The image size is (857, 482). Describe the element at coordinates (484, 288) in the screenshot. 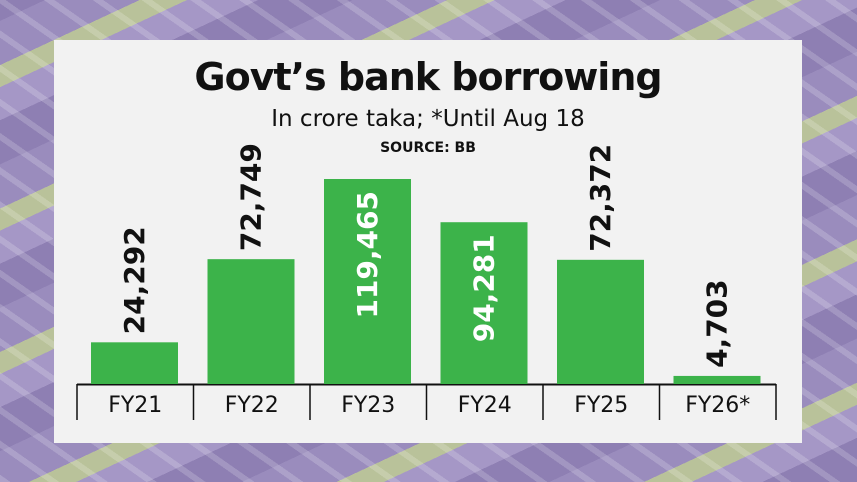

I see `data-label: 94,281` at that location.